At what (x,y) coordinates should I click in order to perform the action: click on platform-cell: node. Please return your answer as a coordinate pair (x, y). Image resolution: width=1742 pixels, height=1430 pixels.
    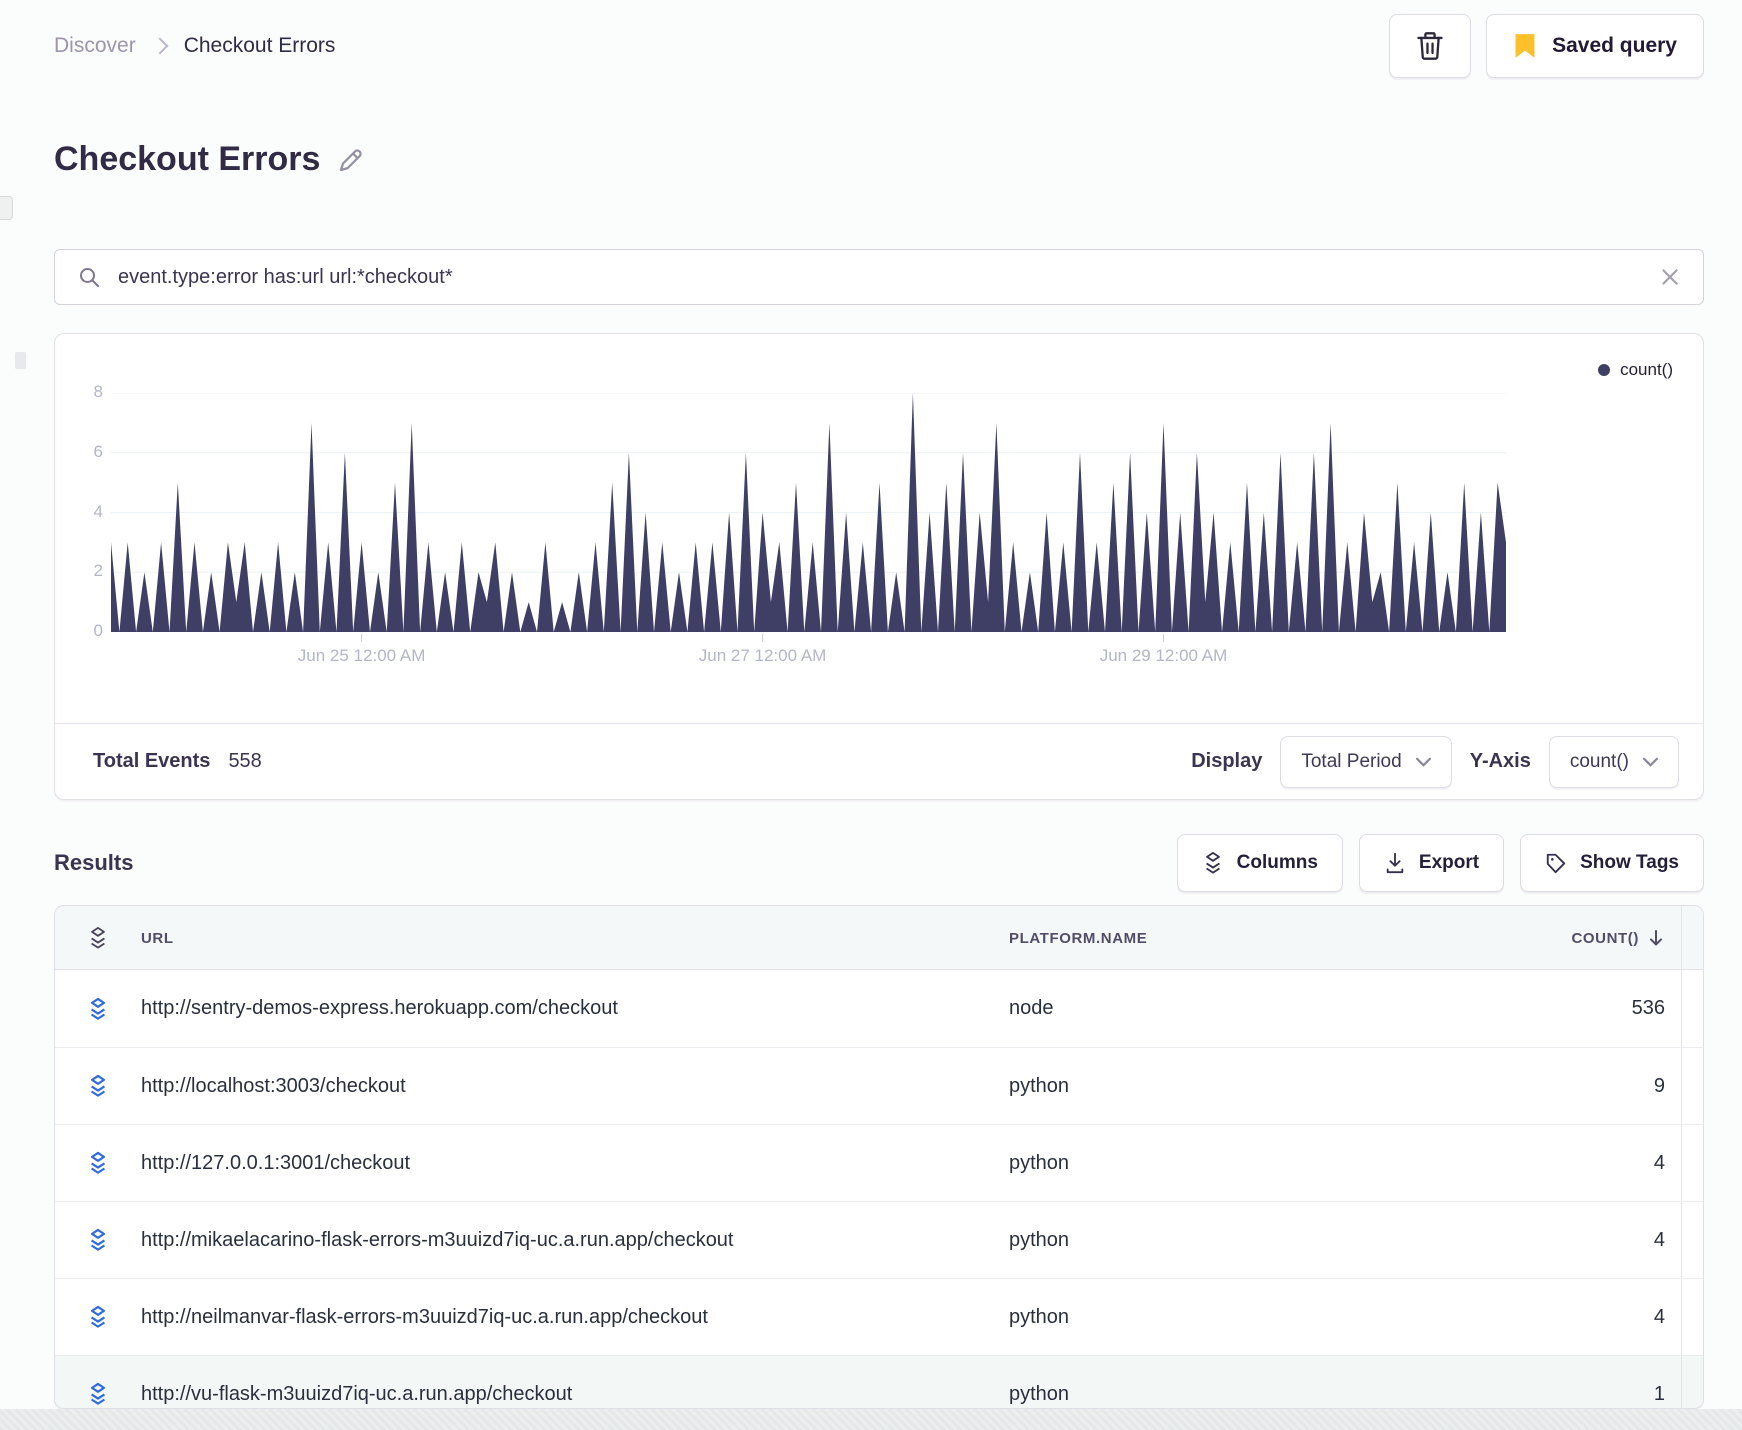
    Looking at the image, I should click on (1031, 1008).